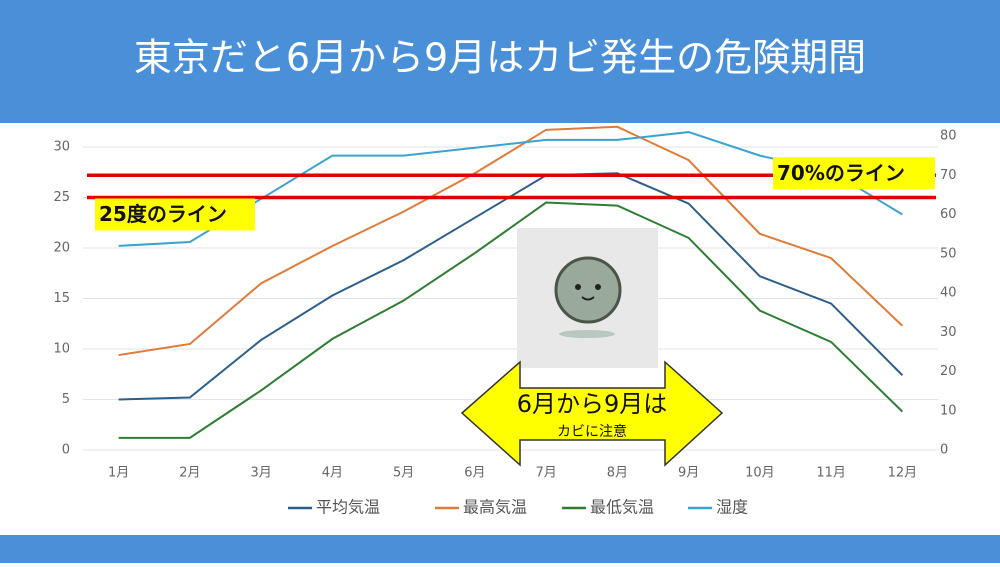 The image size is (1000, 567). What do you see at coordinates (189, 473) in the screenshot?
I see `x-tick-label: 2月` at bounding box center [189, 473].